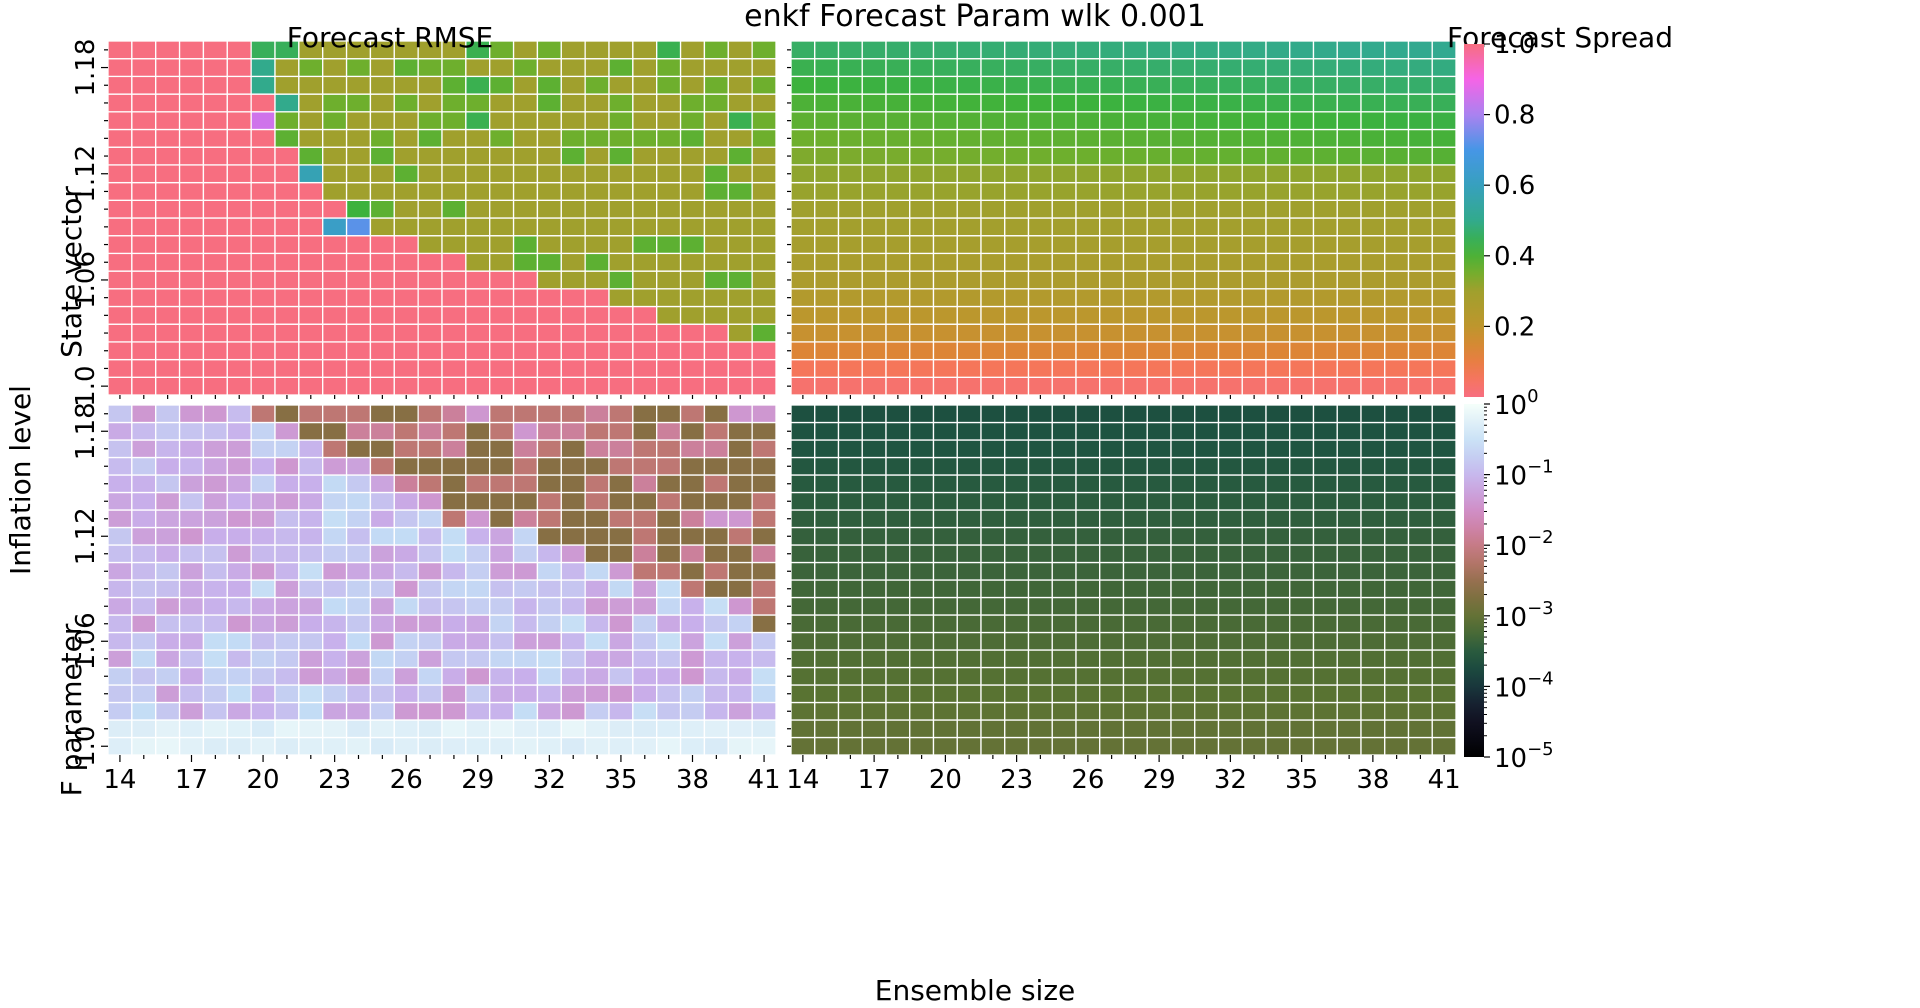 This screenshot has width=1920, height=1008. What do you see at coordinates (334, 780) in the screenshot?
I see `x-tick-label: 23` at bounding box center [334, 780].